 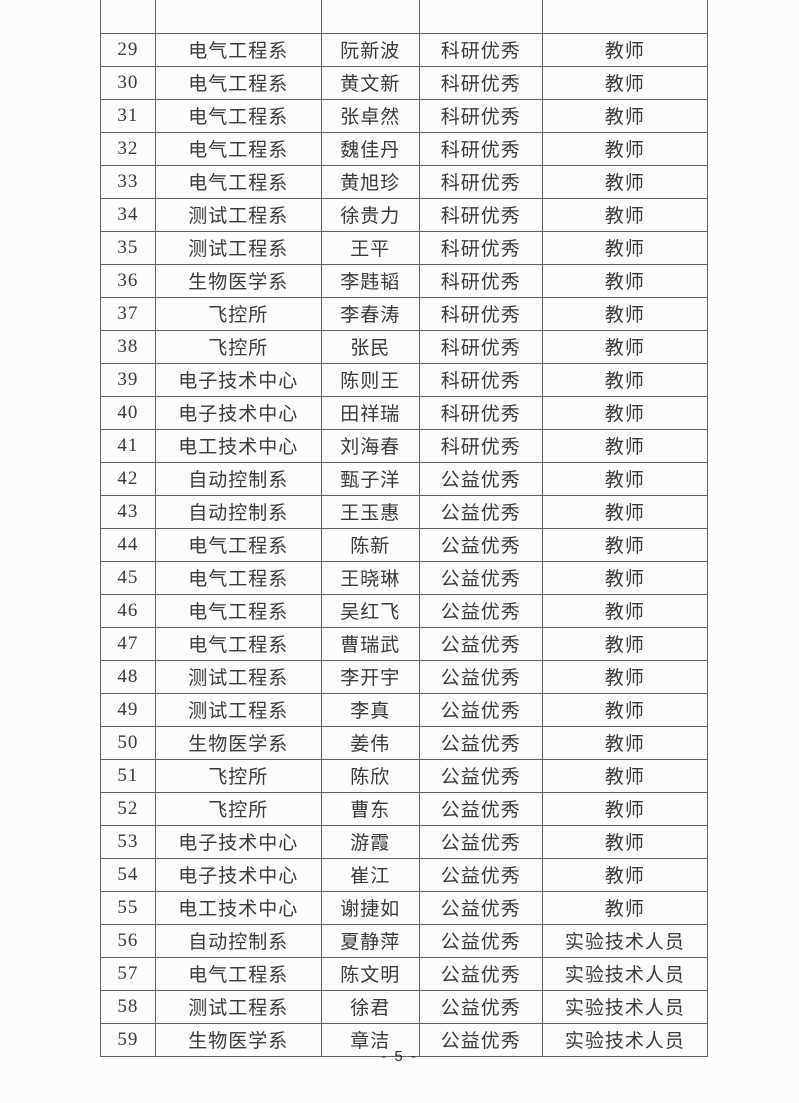 I want to click on cell-person-name: 甄子洋, so click(x=370, y=478).